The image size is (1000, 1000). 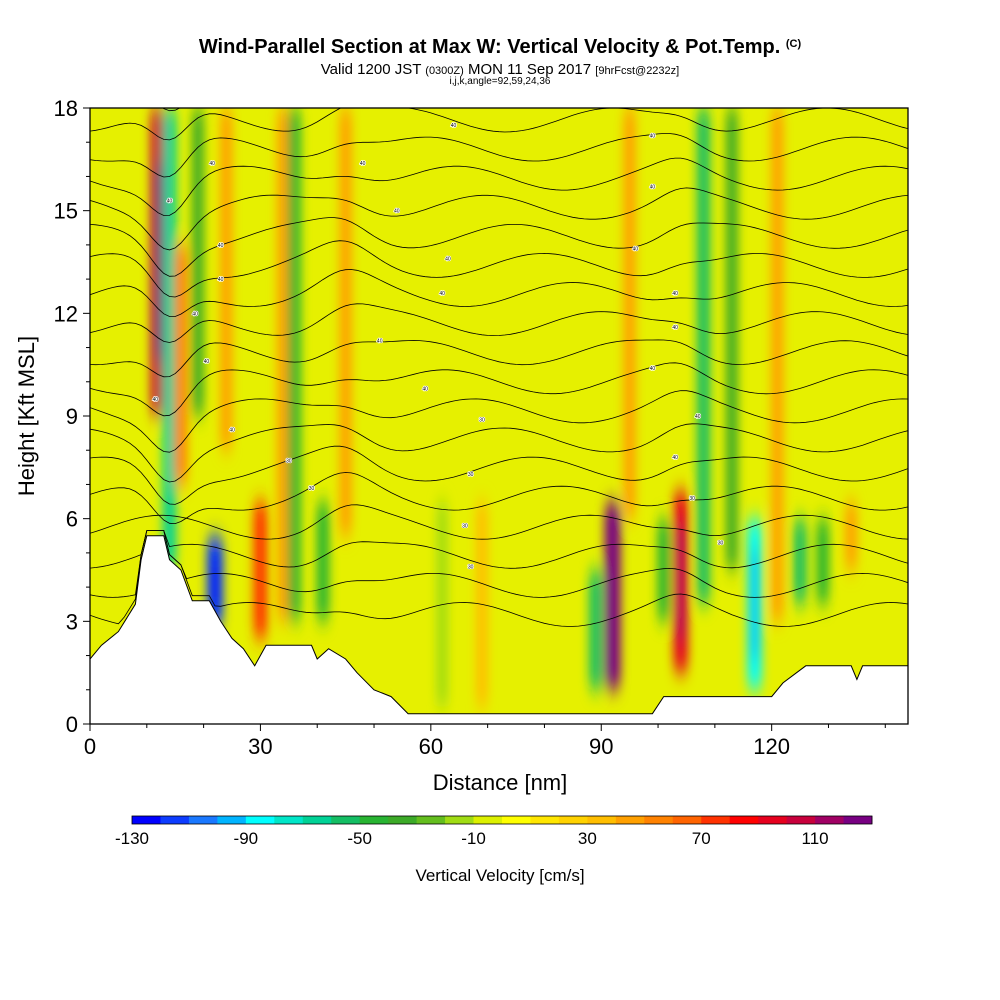 What do you see at coordinates (132, 838) in the screenshot?
I see `colorbar-tick-label: -130` at bounding box center [132, 838].